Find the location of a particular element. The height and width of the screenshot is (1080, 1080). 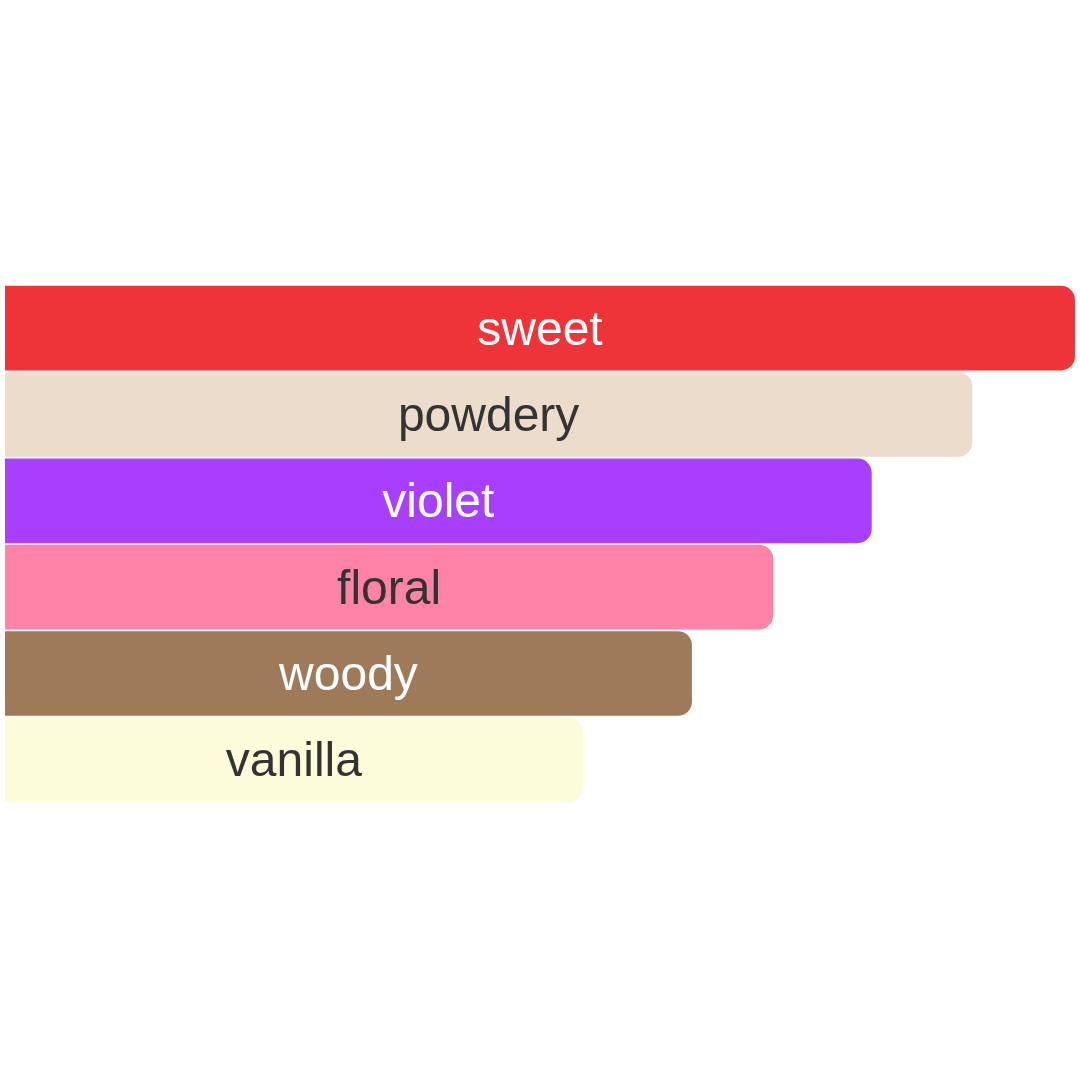

y-tick-label: powdery is located at coordinates (488, 414).